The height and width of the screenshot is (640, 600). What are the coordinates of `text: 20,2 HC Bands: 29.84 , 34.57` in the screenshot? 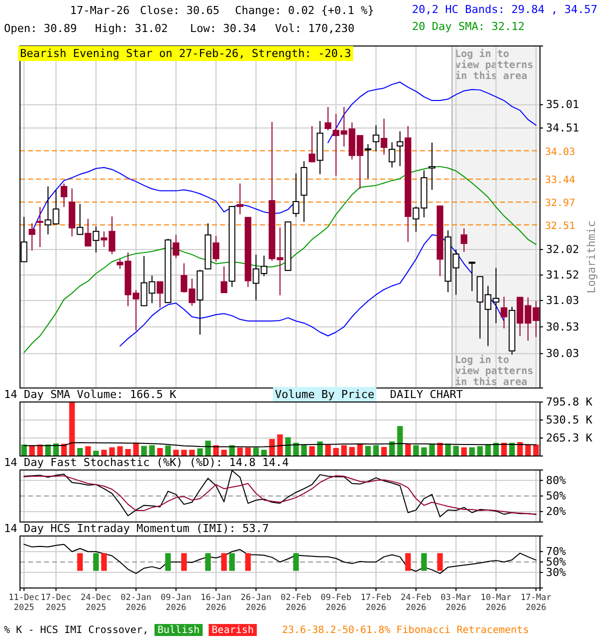 It's located at (505, 9).